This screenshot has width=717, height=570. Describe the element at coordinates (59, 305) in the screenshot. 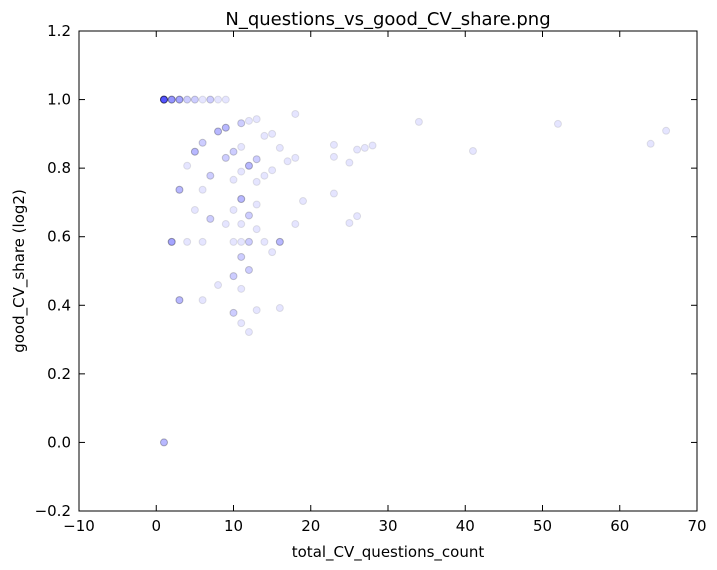

I see `y-tick-label: 0.4` at that location.